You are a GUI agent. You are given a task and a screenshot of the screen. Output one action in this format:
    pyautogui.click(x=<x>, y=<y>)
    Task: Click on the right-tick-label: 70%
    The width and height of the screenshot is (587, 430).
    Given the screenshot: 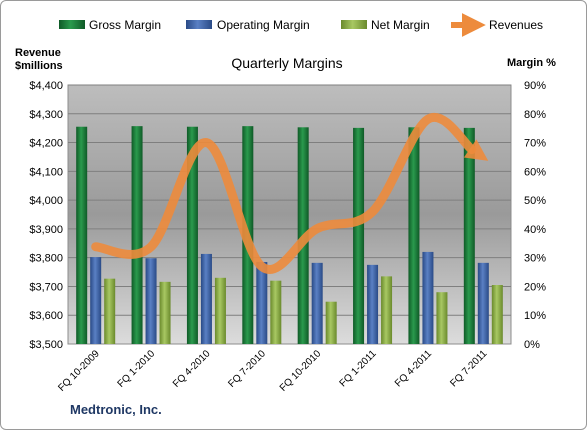 What is the action you would take?
    pyautogui.click(x=535, y=144)
    